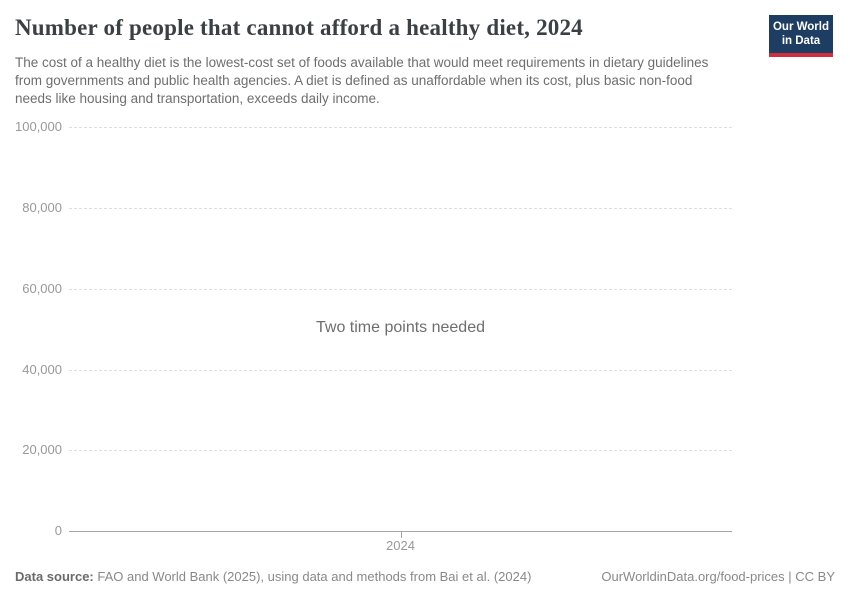  I want to click on owid-logo-line2: in Data, so click(801, 40).